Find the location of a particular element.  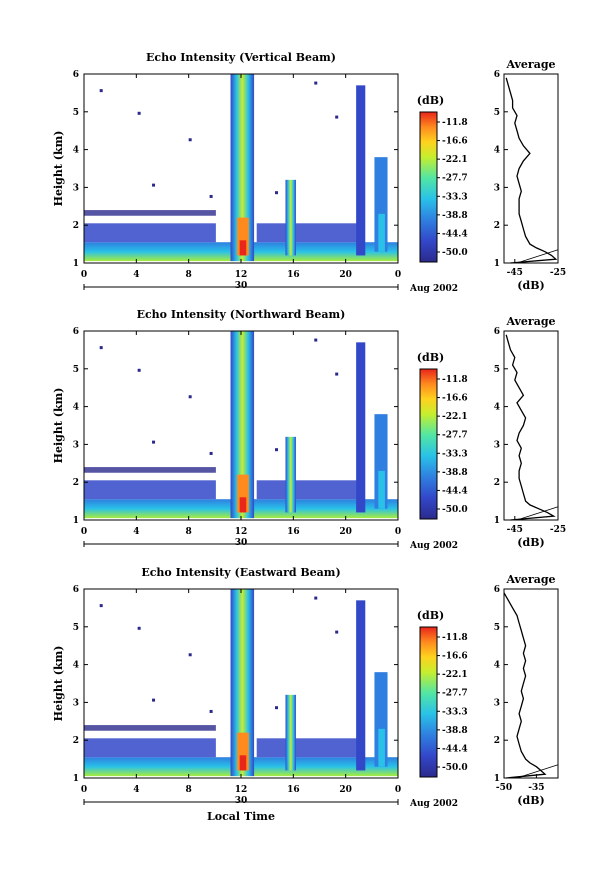

colorbar-tick-label: -44.4 is located at coordinates (455, 234).